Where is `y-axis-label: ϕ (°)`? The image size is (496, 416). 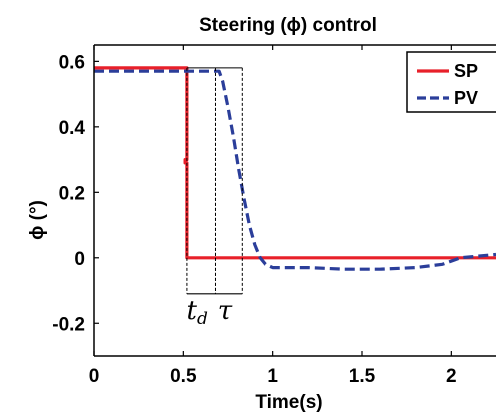 y-axis-label: ϕ (°) is located at coordinates (37, 220).